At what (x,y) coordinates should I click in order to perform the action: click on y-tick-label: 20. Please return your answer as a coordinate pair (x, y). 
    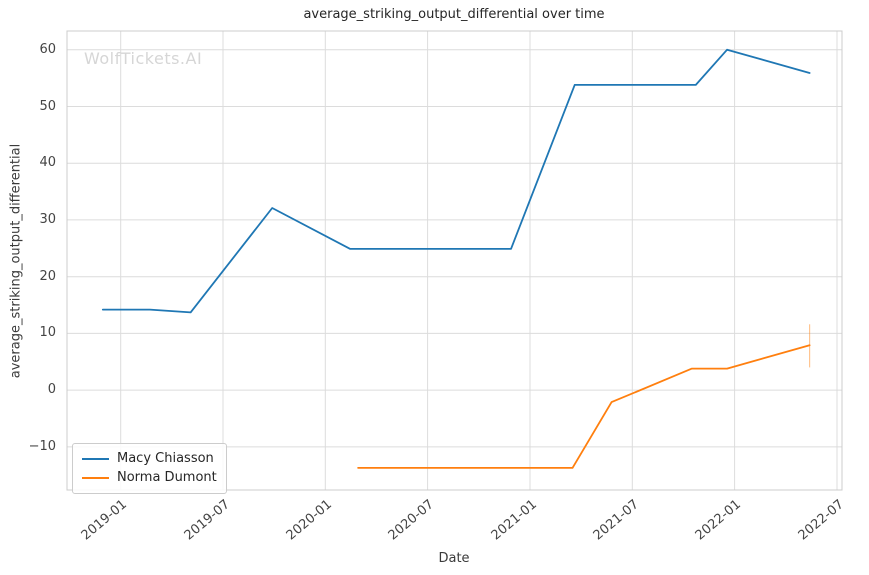
    Looking at the image, I should click on (47, 276).